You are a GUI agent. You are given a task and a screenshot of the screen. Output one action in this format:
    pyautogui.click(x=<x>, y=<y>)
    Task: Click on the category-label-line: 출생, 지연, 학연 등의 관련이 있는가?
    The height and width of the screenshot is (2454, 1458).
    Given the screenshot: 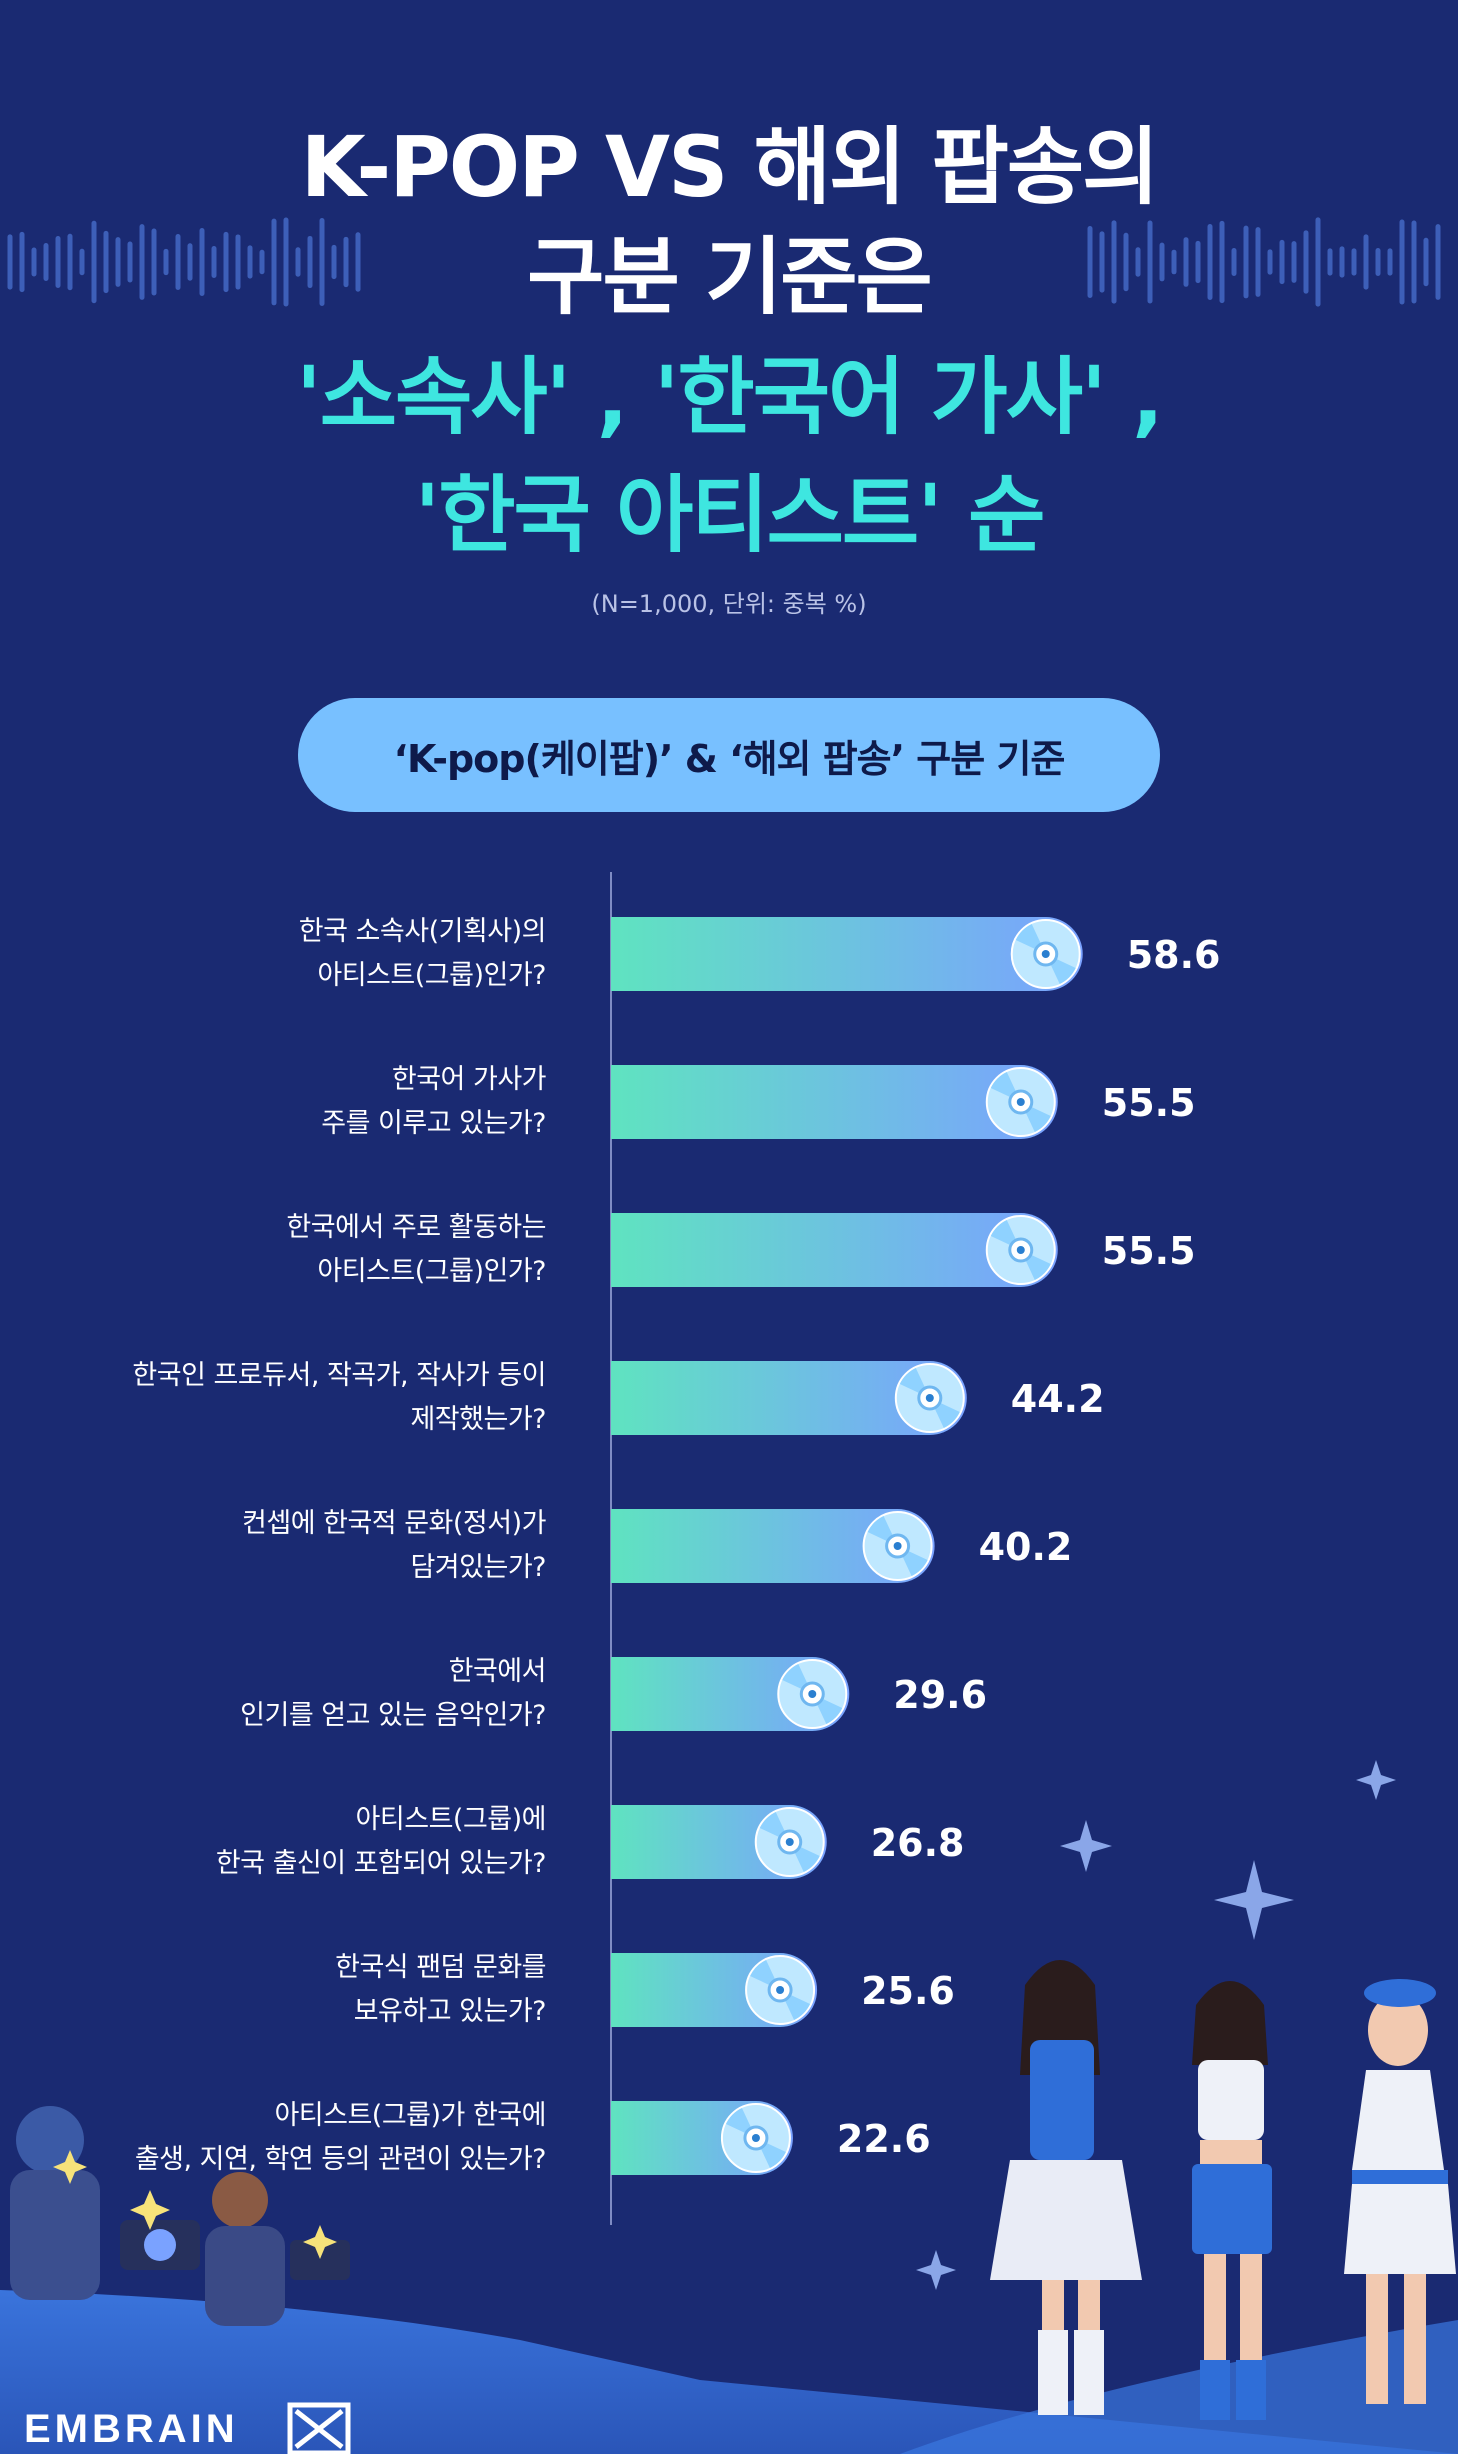 What is the action you would take?
    pyautogui.click(x=340, y=2159)
    